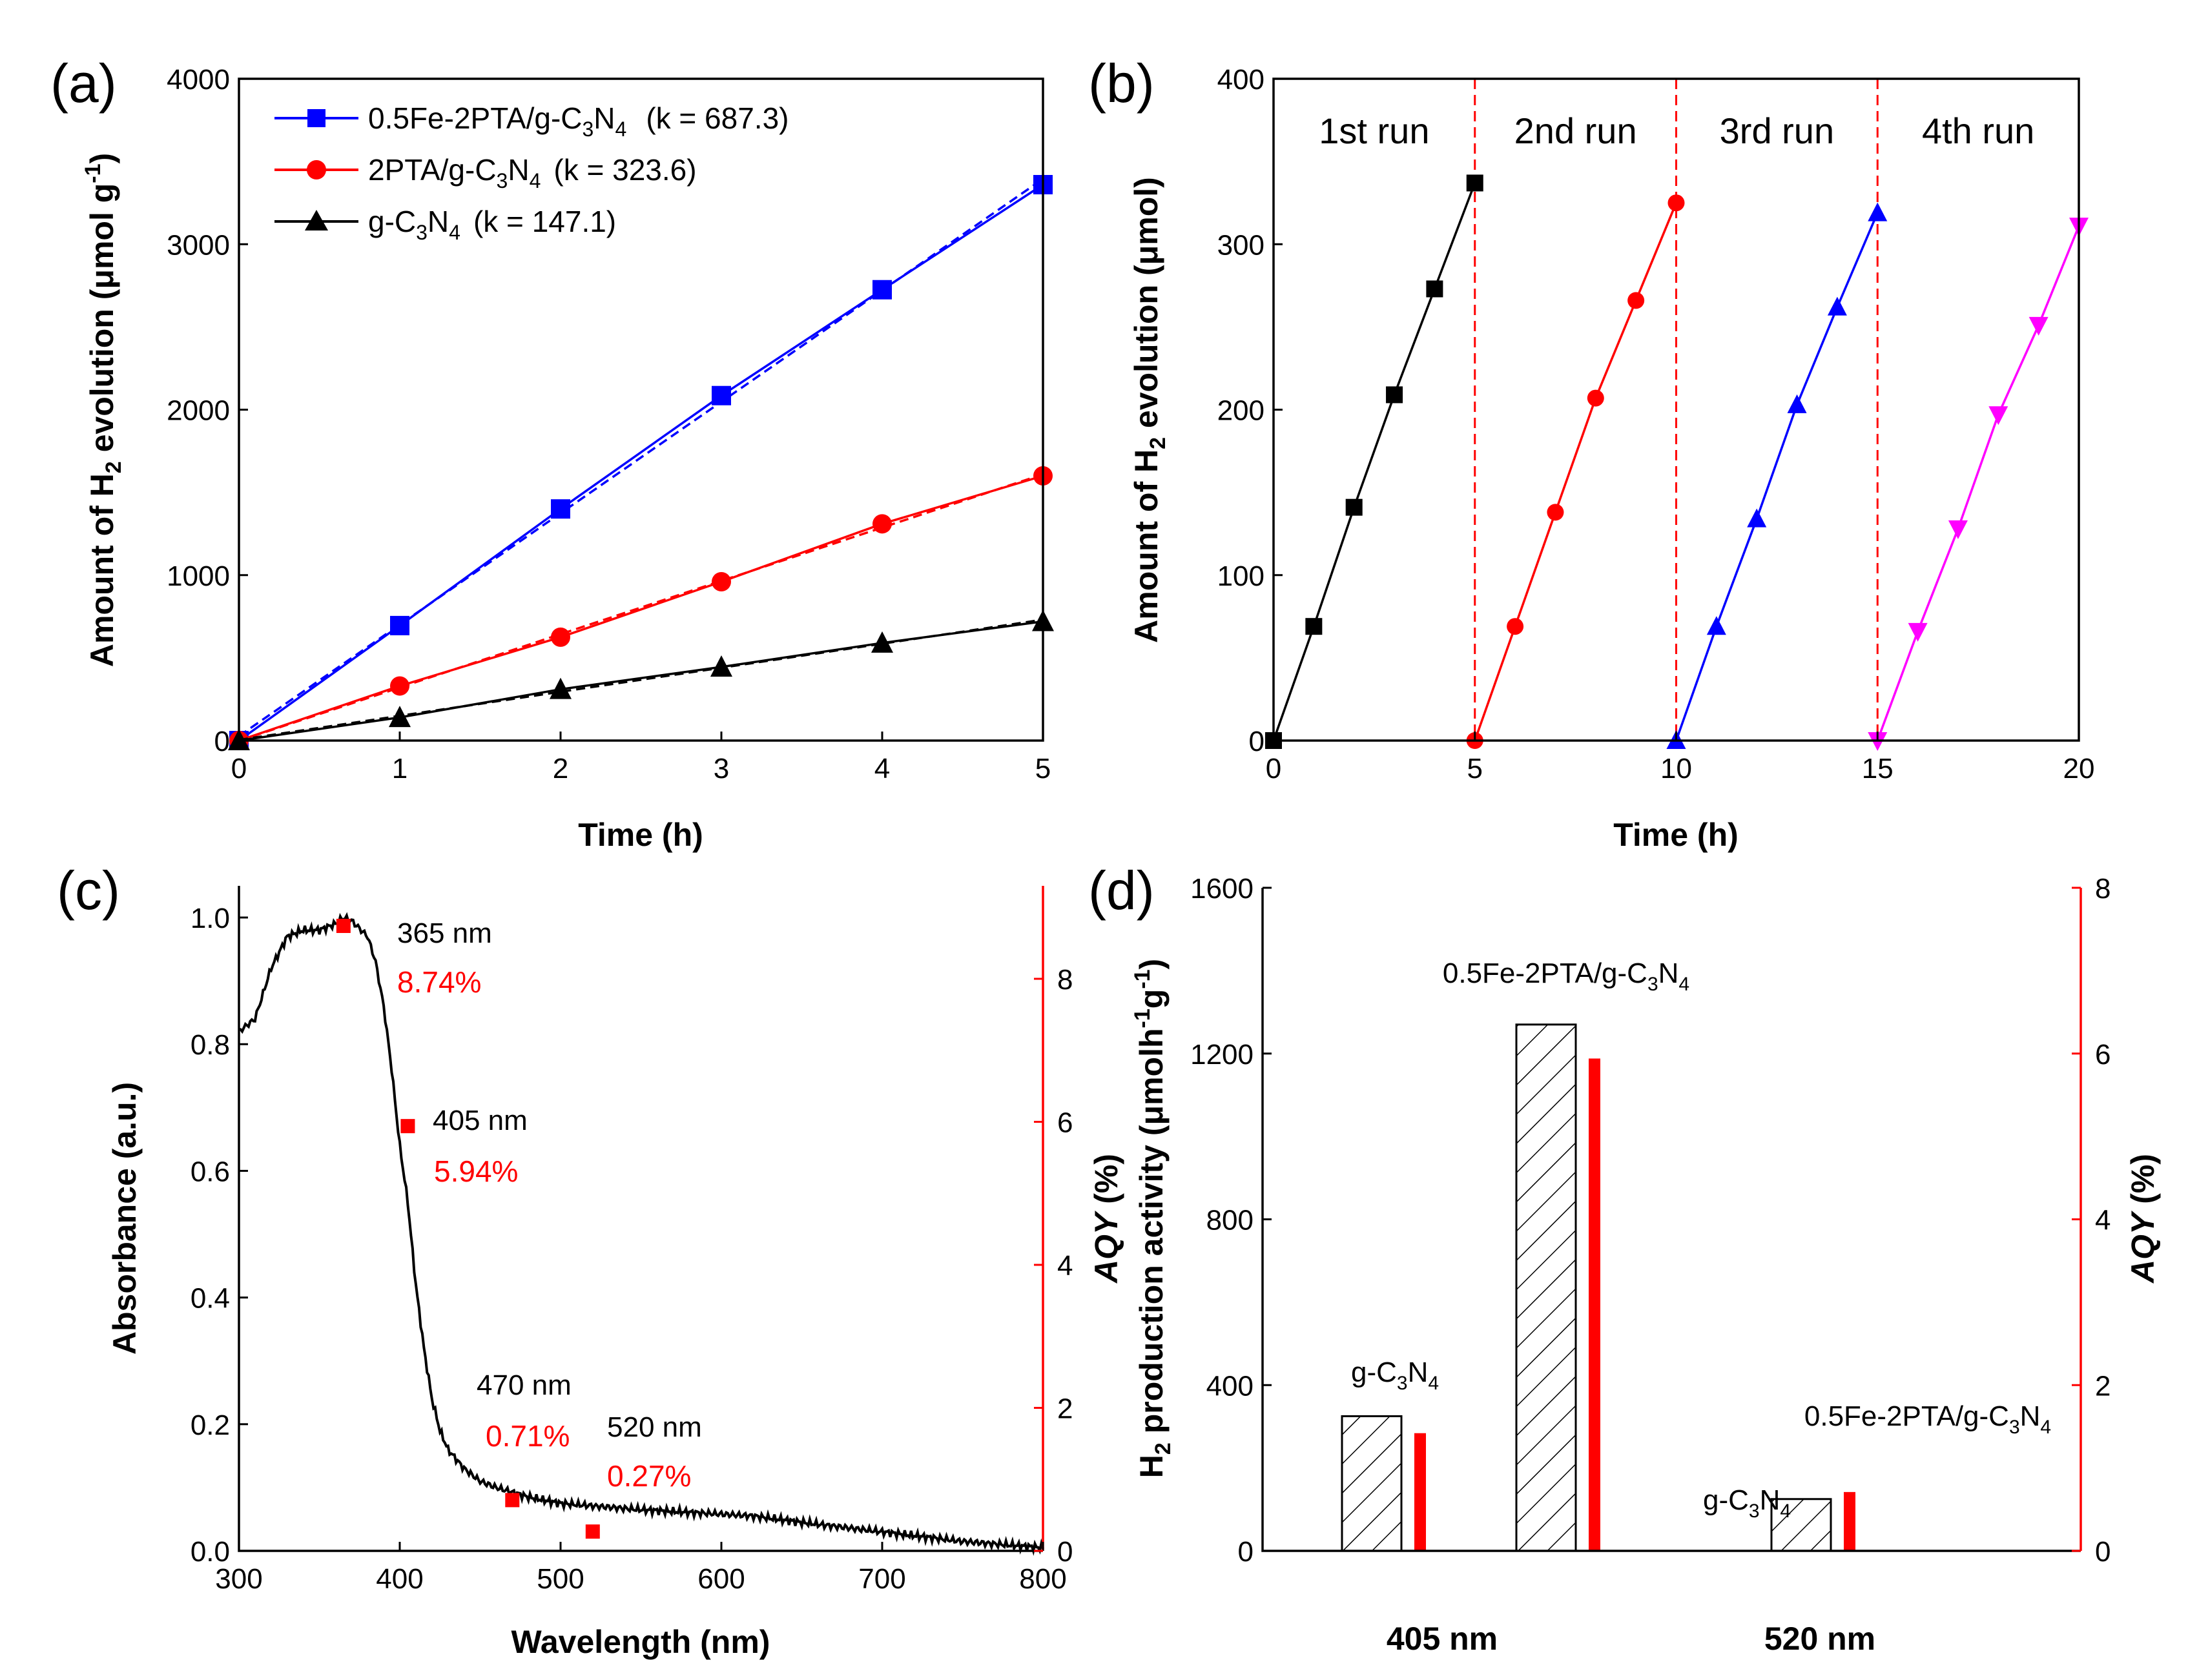  Describe the element at coordinates (1240, 576) in the screenshot. I see `y-tick-label: 100` at that location.